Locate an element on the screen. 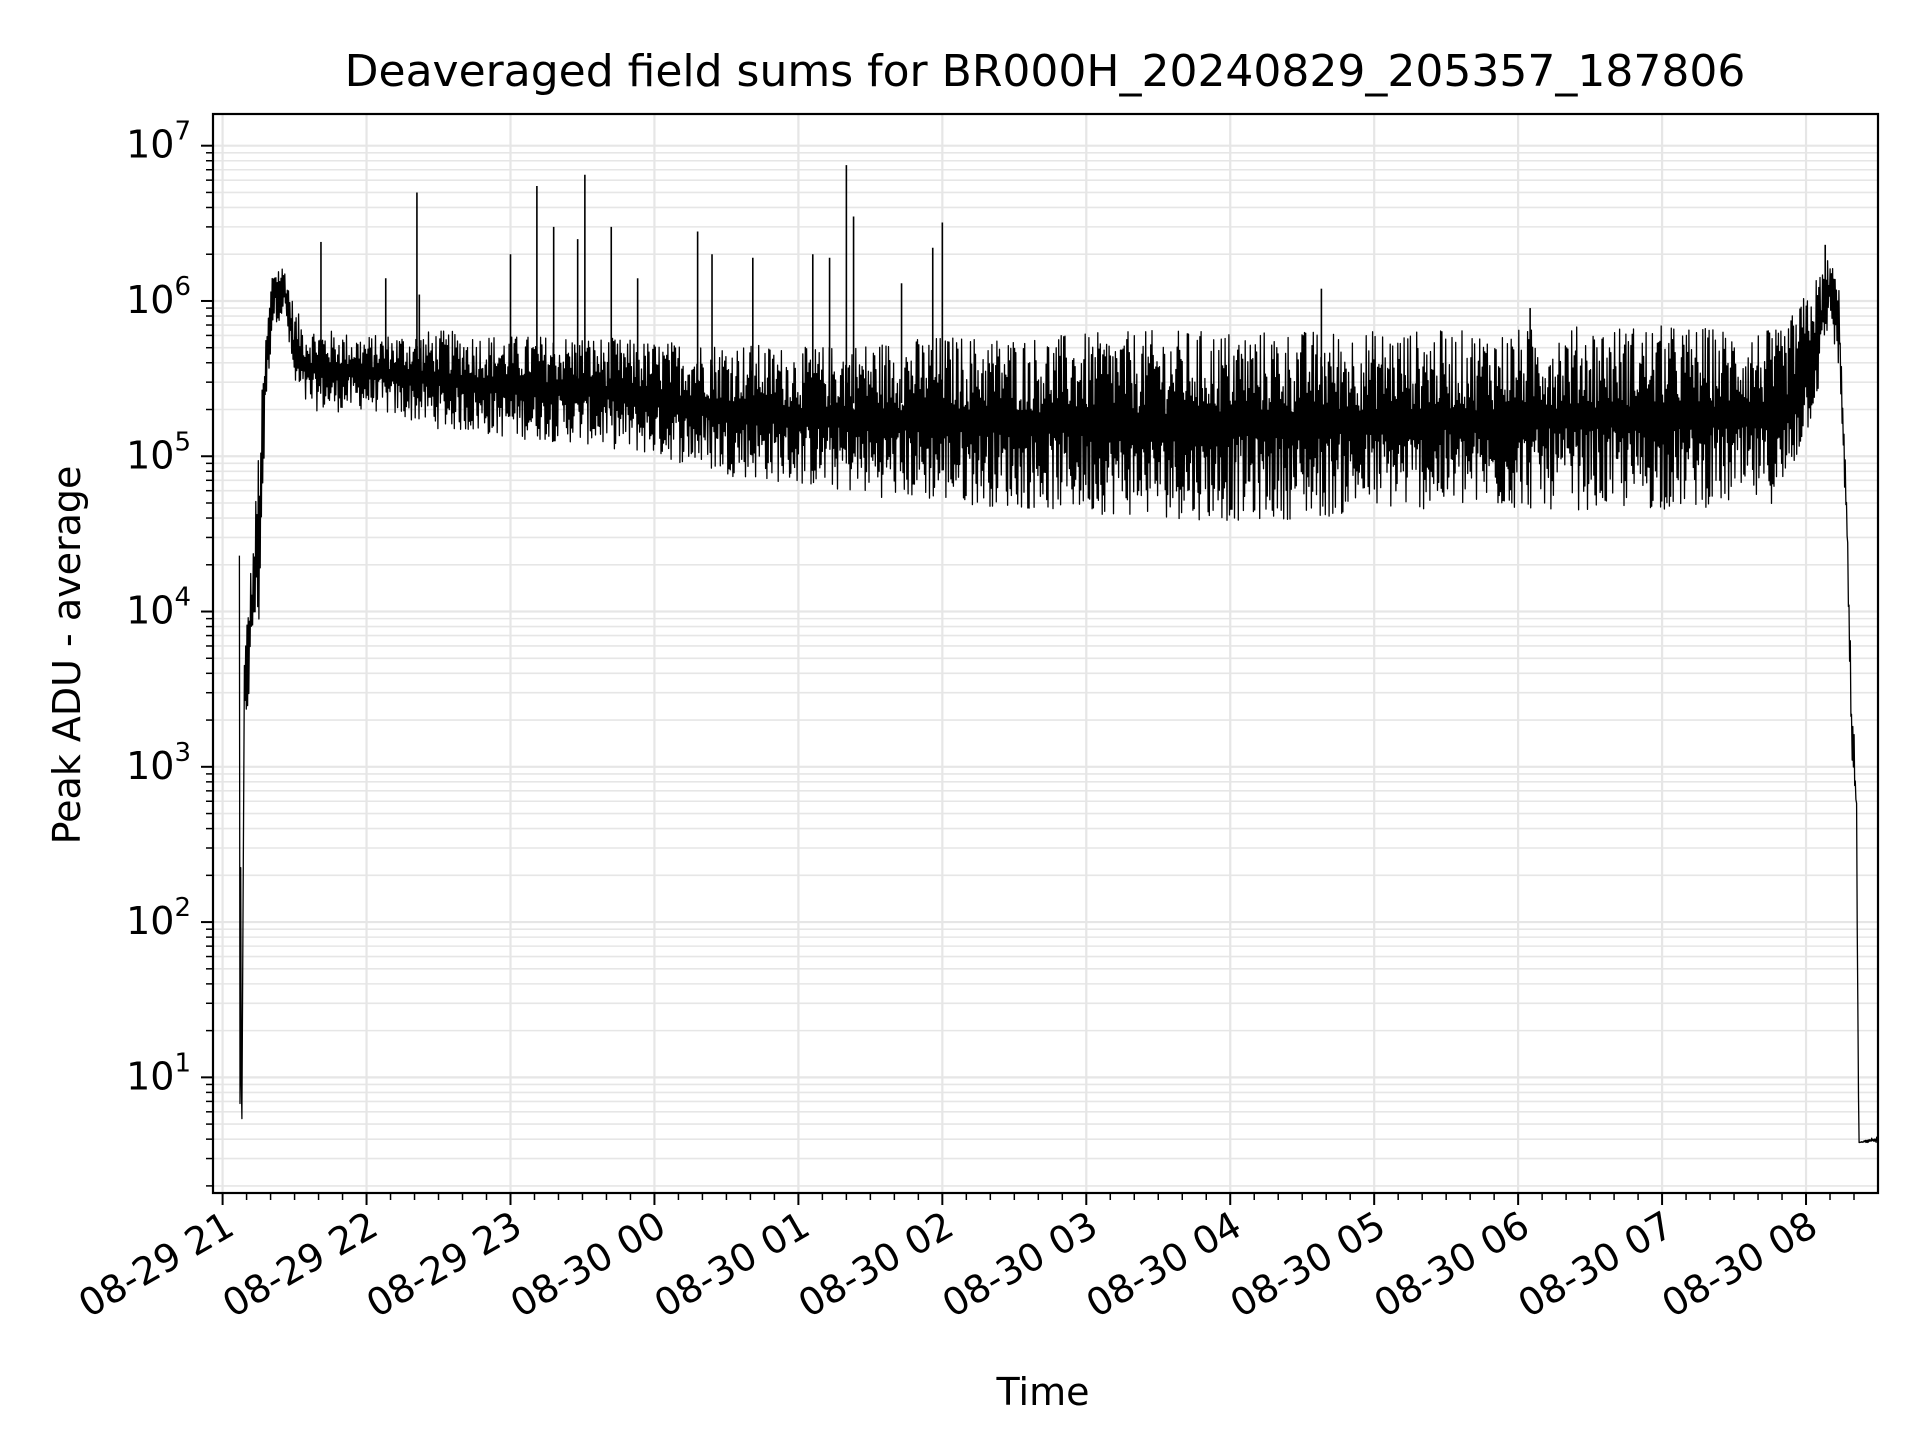  y-axis: 10¹ 10² 10³ 10⁴ 10⁵ 10⁶ 10⁷ is located at coordinates (169, 652).